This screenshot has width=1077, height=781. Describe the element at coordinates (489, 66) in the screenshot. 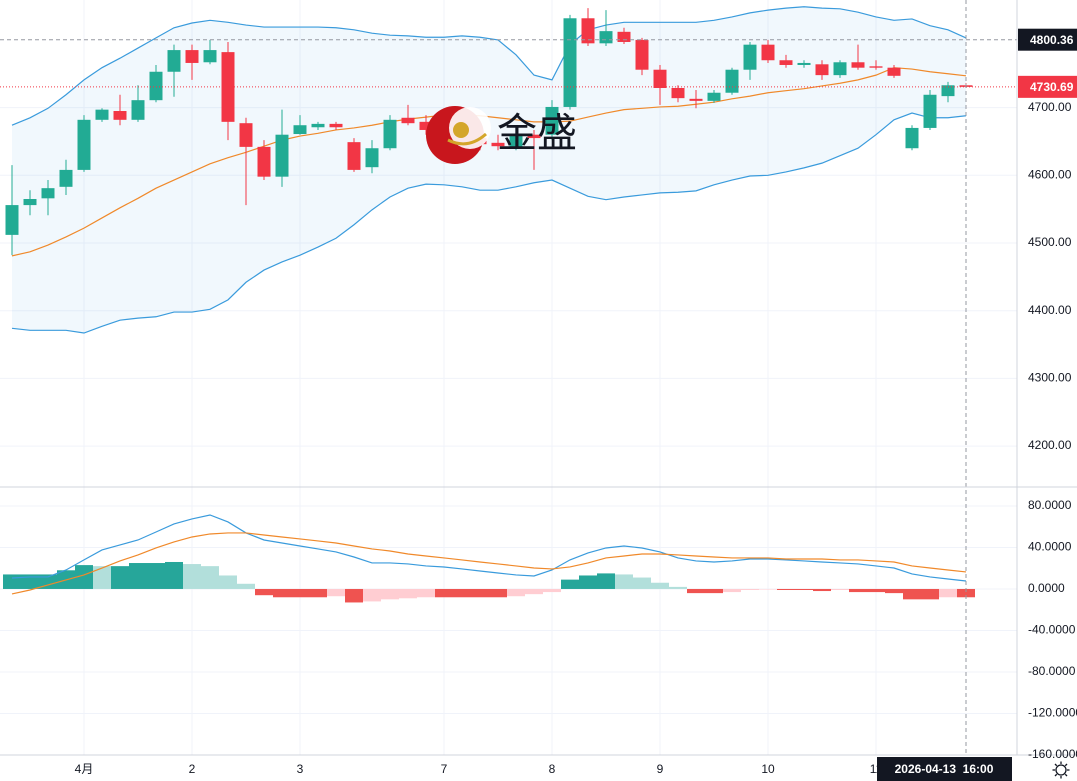

I see `bollinger-upper` at that location.